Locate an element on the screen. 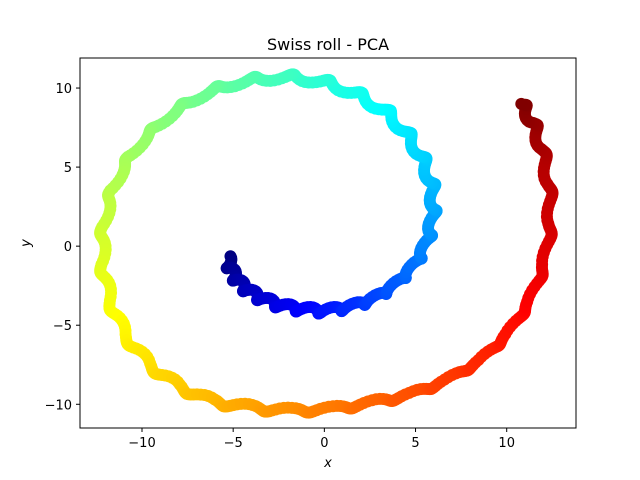 Image resolution: width=640 pixels, height=480 pixels. y-axis-label: y is located at coordinates (26, 243).